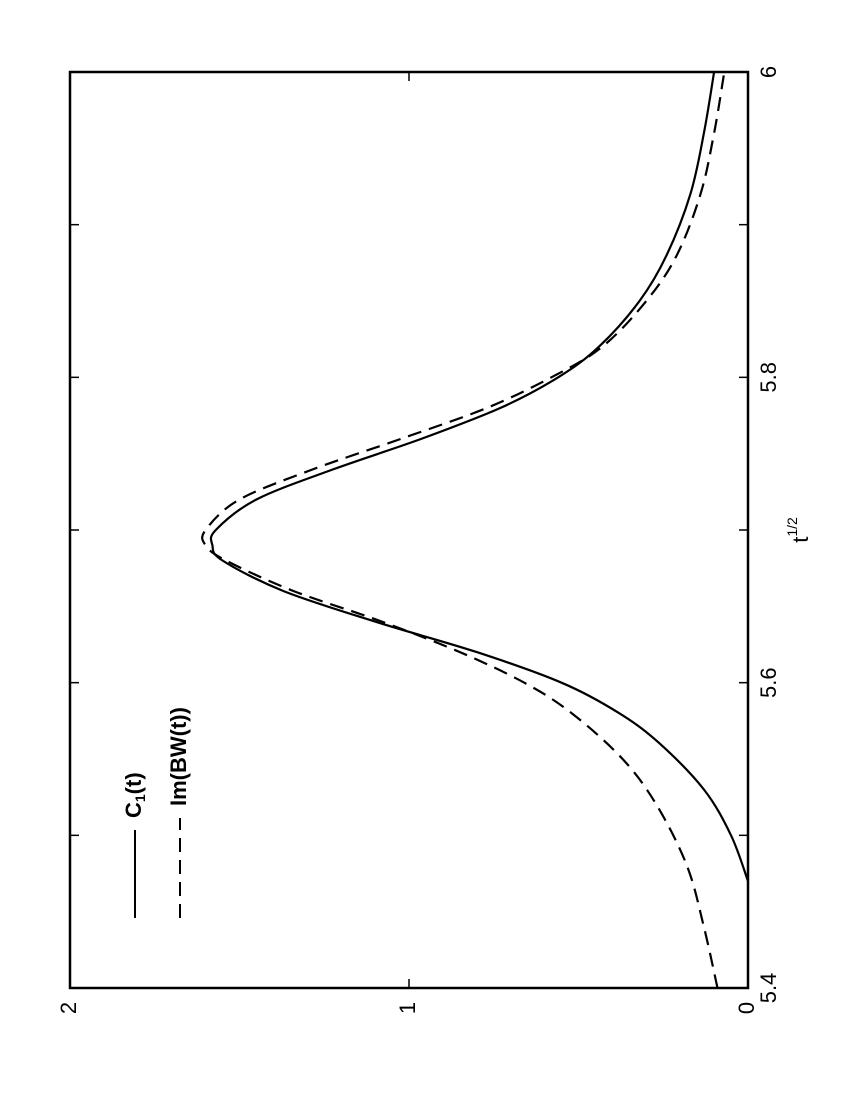 Image resolution: width=850 pixels, height=1100 pixels. I want to click on svg-text: t1/2, so click(798, 530).